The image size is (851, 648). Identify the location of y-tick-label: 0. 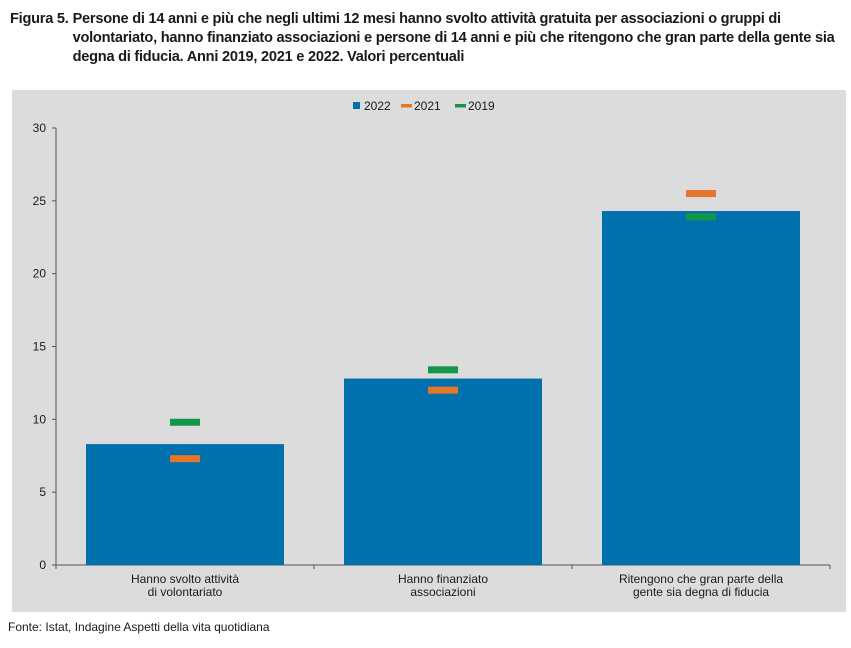
(42, 565).